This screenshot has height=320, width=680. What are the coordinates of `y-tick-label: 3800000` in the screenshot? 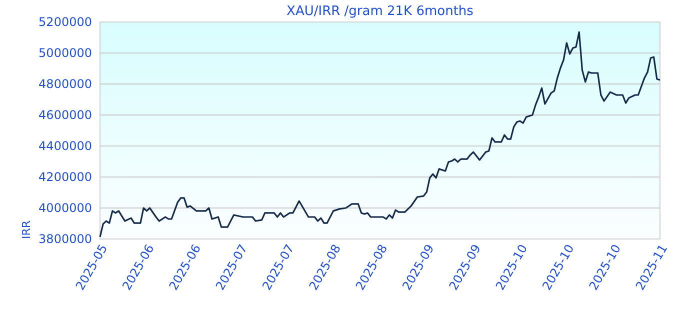 It's located at (65, 239).